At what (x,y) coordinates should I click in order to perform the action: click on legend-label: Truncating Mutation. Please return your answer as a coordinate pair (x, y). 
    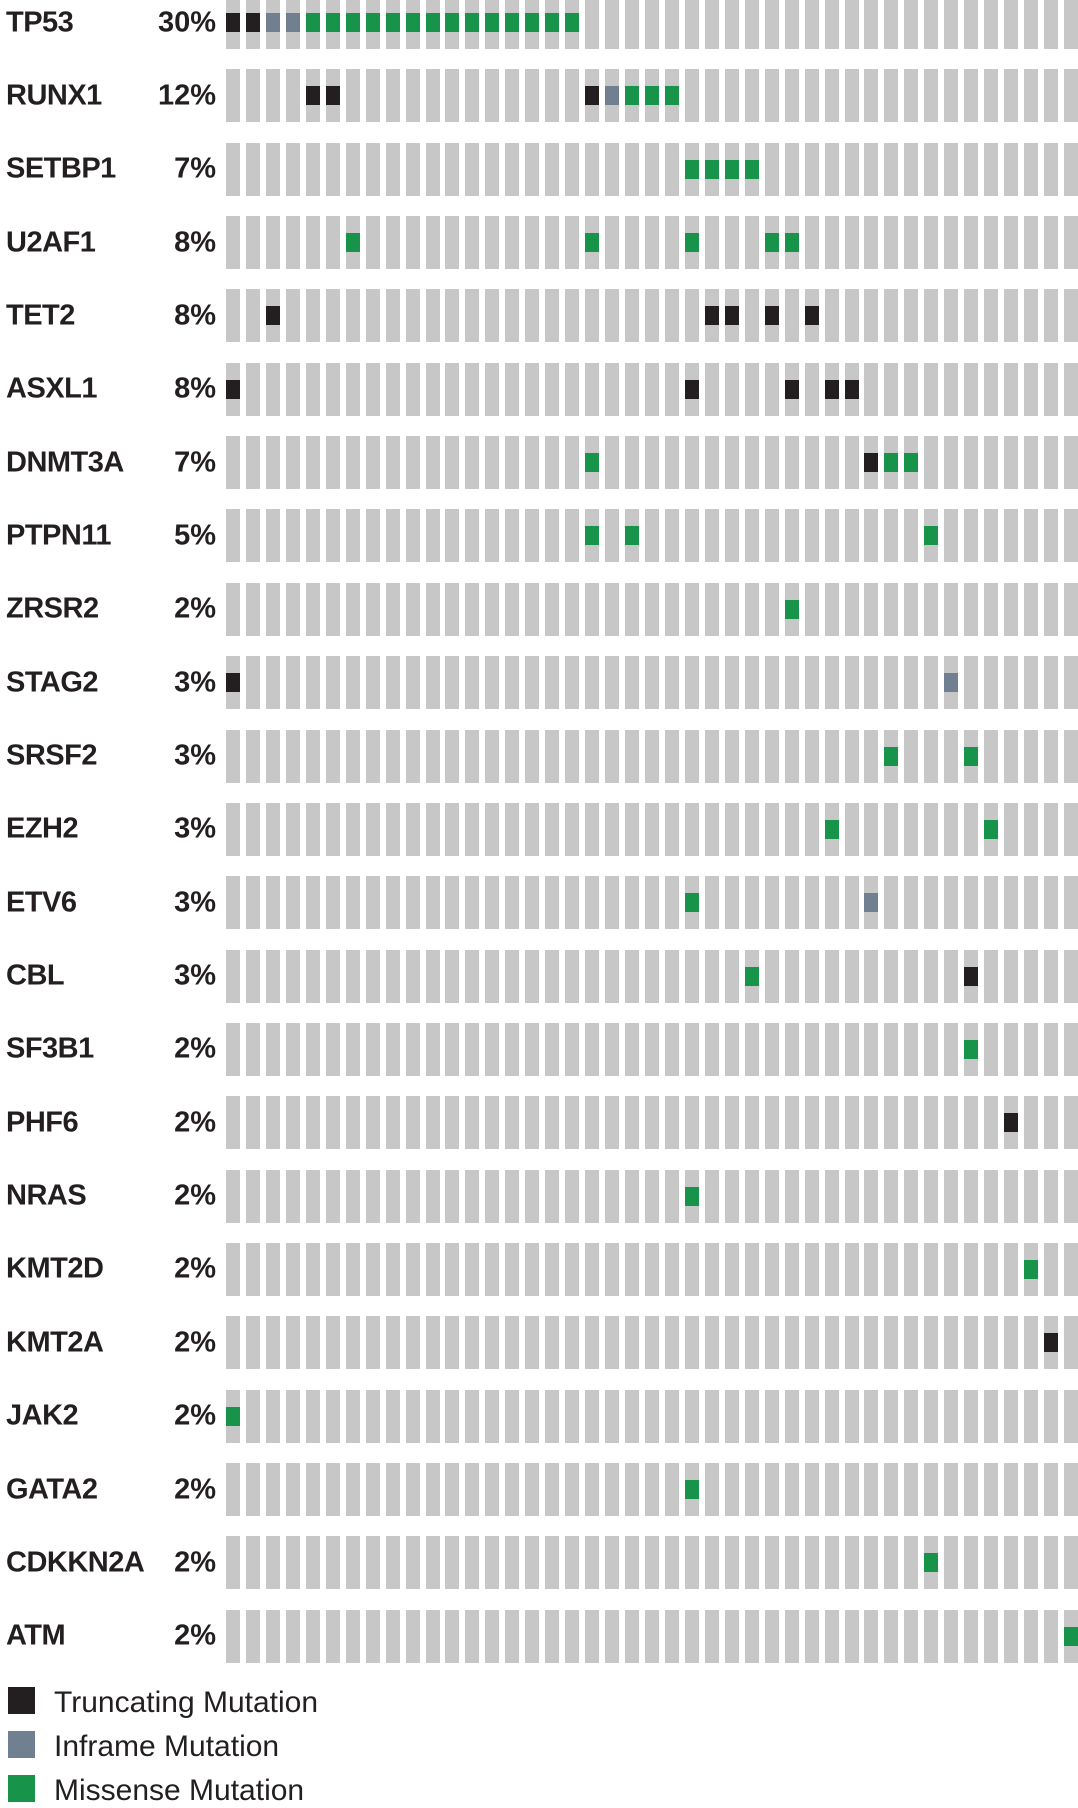
    Looking at the image, I should click on (186, 1702).